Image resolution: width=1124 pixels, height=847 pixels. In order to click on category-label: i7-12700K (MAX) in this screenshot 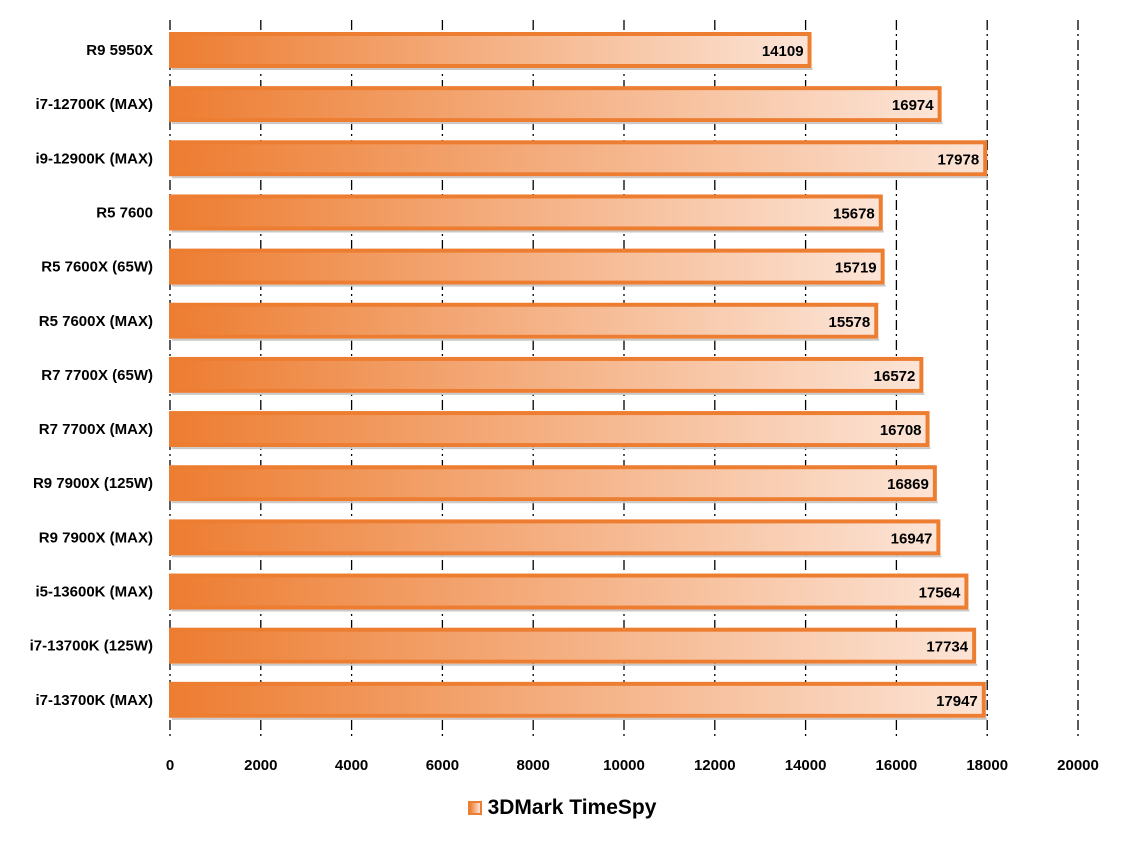, I will do `click(94, 104)`.